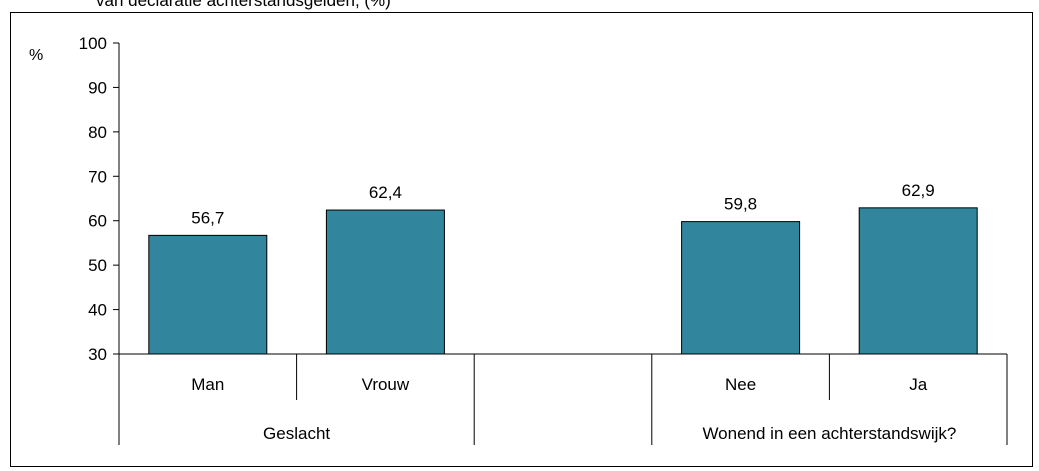 This screenshot has width=1039, height=471. What do you see at coordinates (36, 55) in the screenshot?
I see `y-axis-unit-label: %` at bounding box center [36, 55].